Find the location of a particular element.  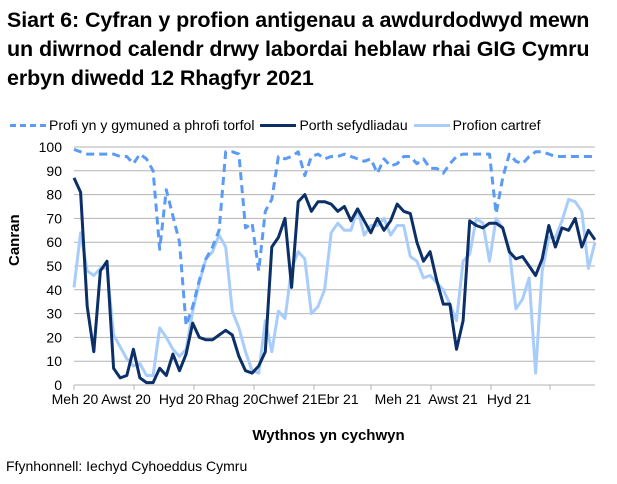

legend-item-home-tests: Profion cartref is located at coordinates (477, 125).